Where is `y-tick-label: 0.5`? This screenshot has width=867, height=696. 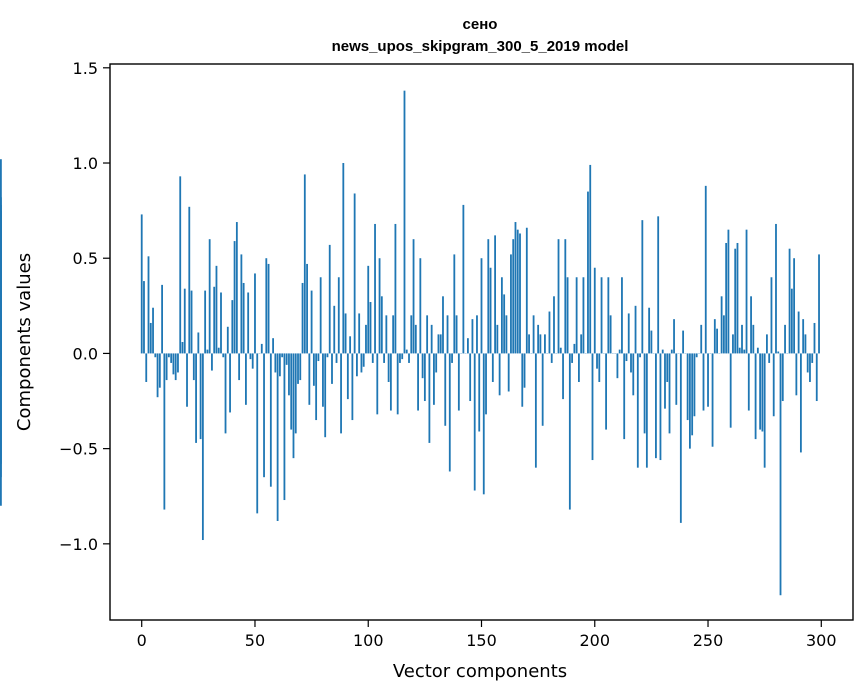 y-tick-label: 0.5 is located at coordinates (85, 258).